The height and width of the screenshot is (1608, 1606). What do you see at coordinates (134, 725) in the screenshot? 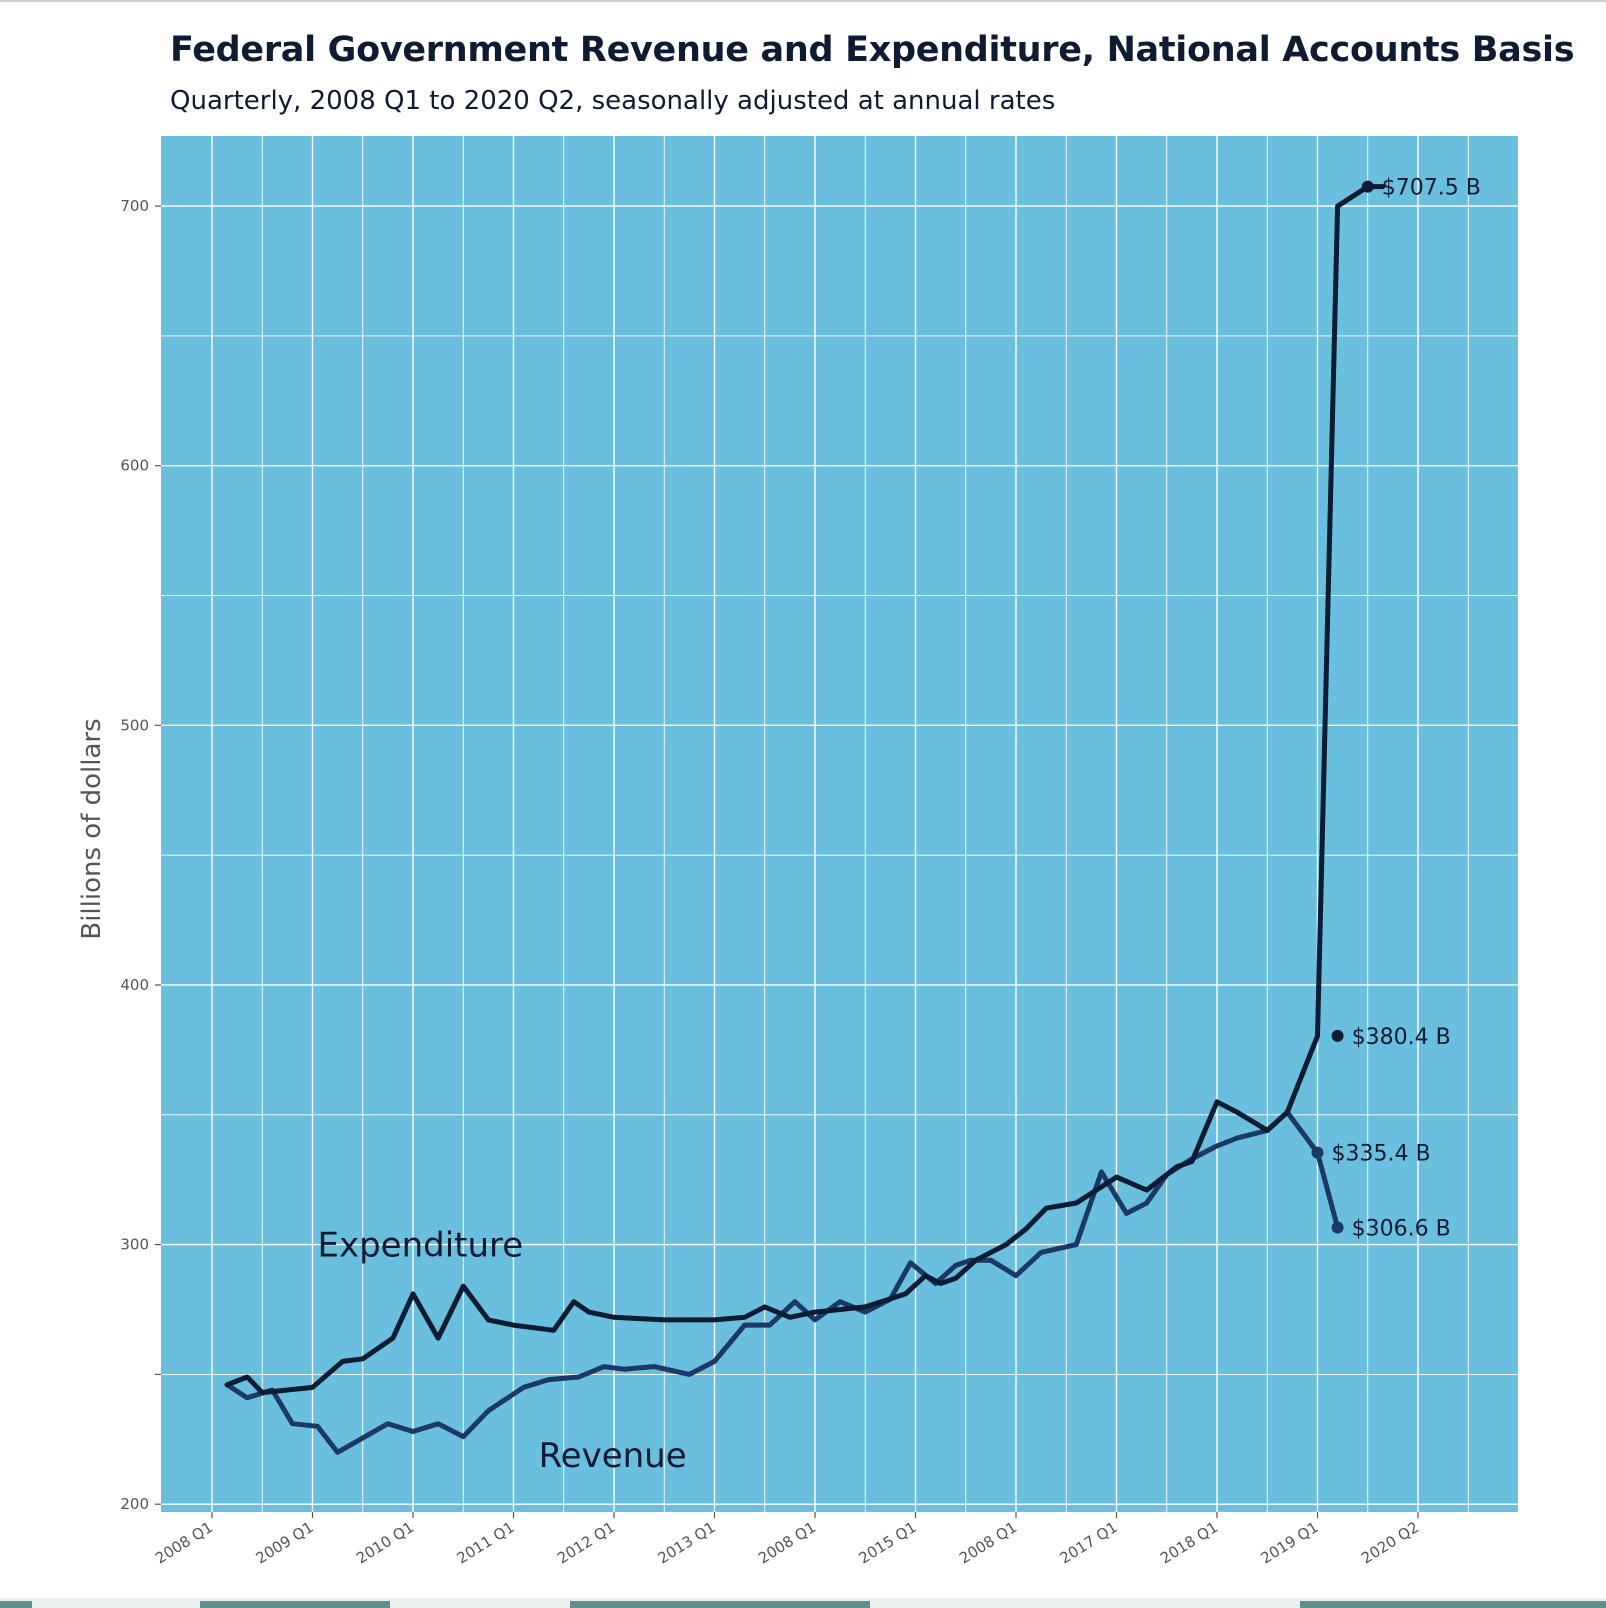
I see `y-tick-label: 500` at bounding box center [134, 725].